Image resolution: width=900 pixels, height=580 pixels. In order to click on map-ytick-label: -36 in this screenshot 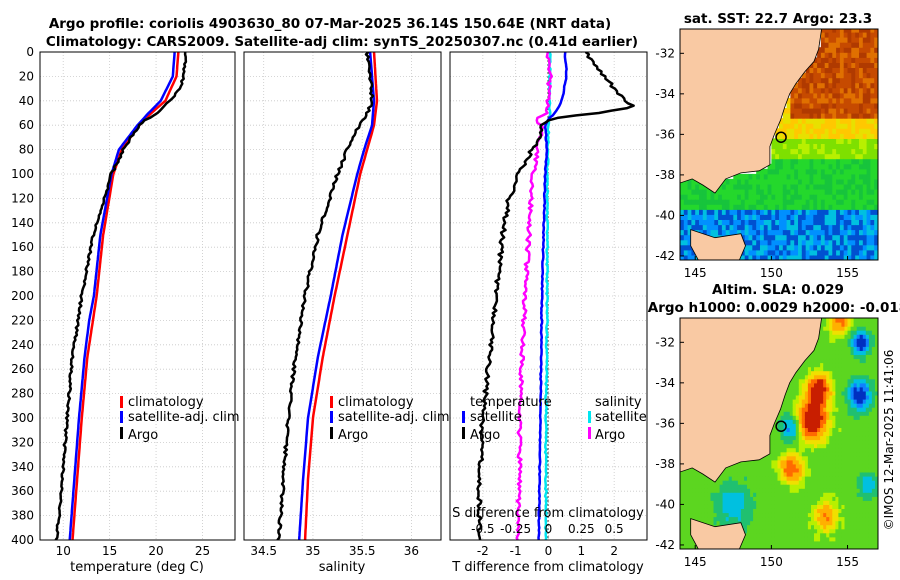, I will do `click(665, 423)`.